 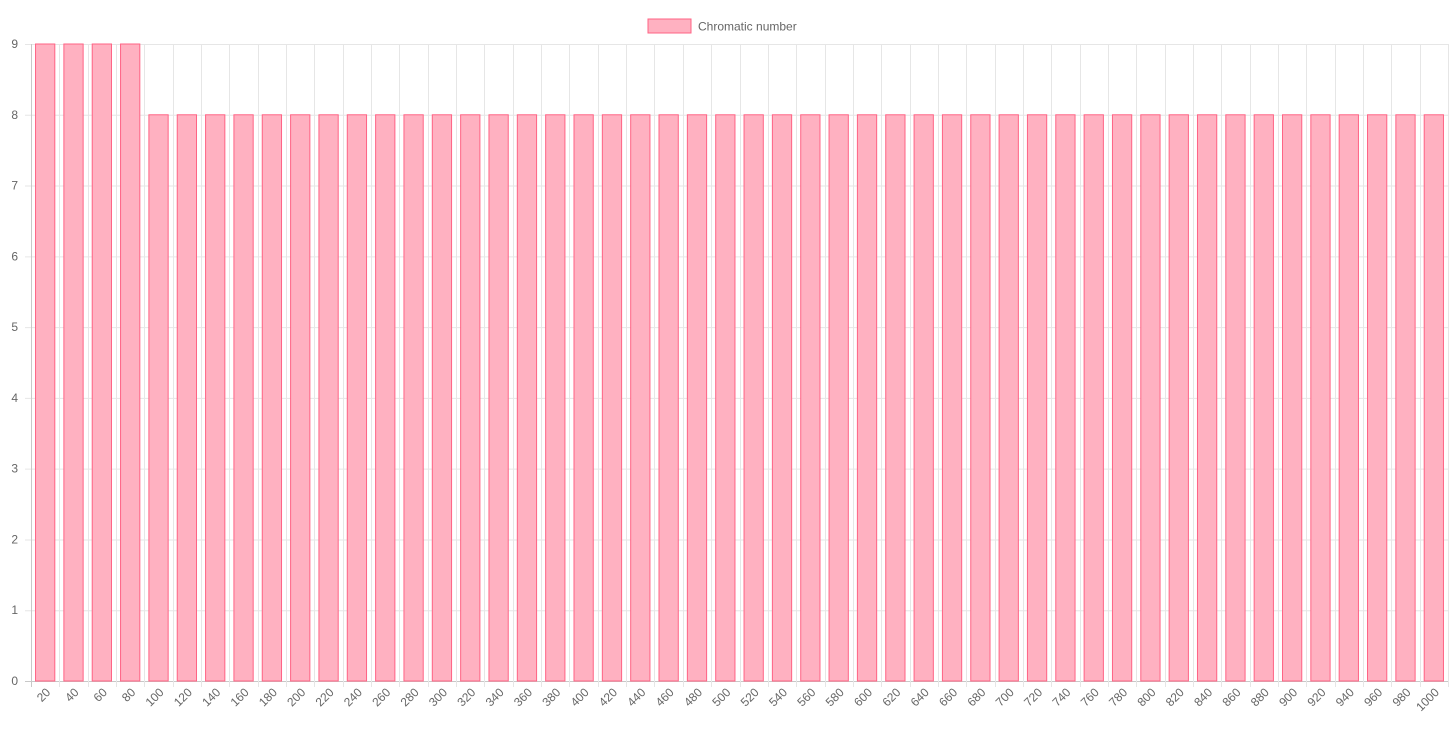 What do you see at coordinates (495, 697) in the screenshot?
I see `x-tick-label: 340` at bounding box center [495, 697].